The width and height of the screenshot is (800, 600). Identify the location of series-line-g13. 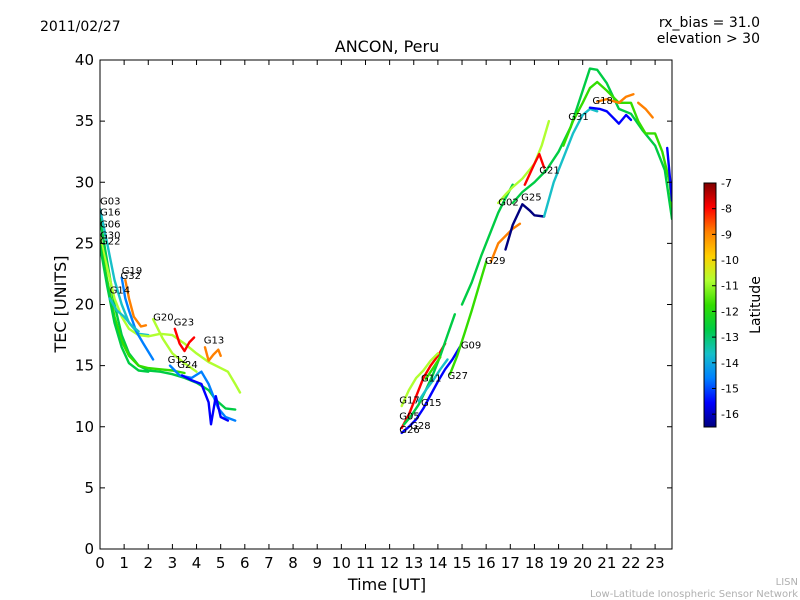
(212, 354).